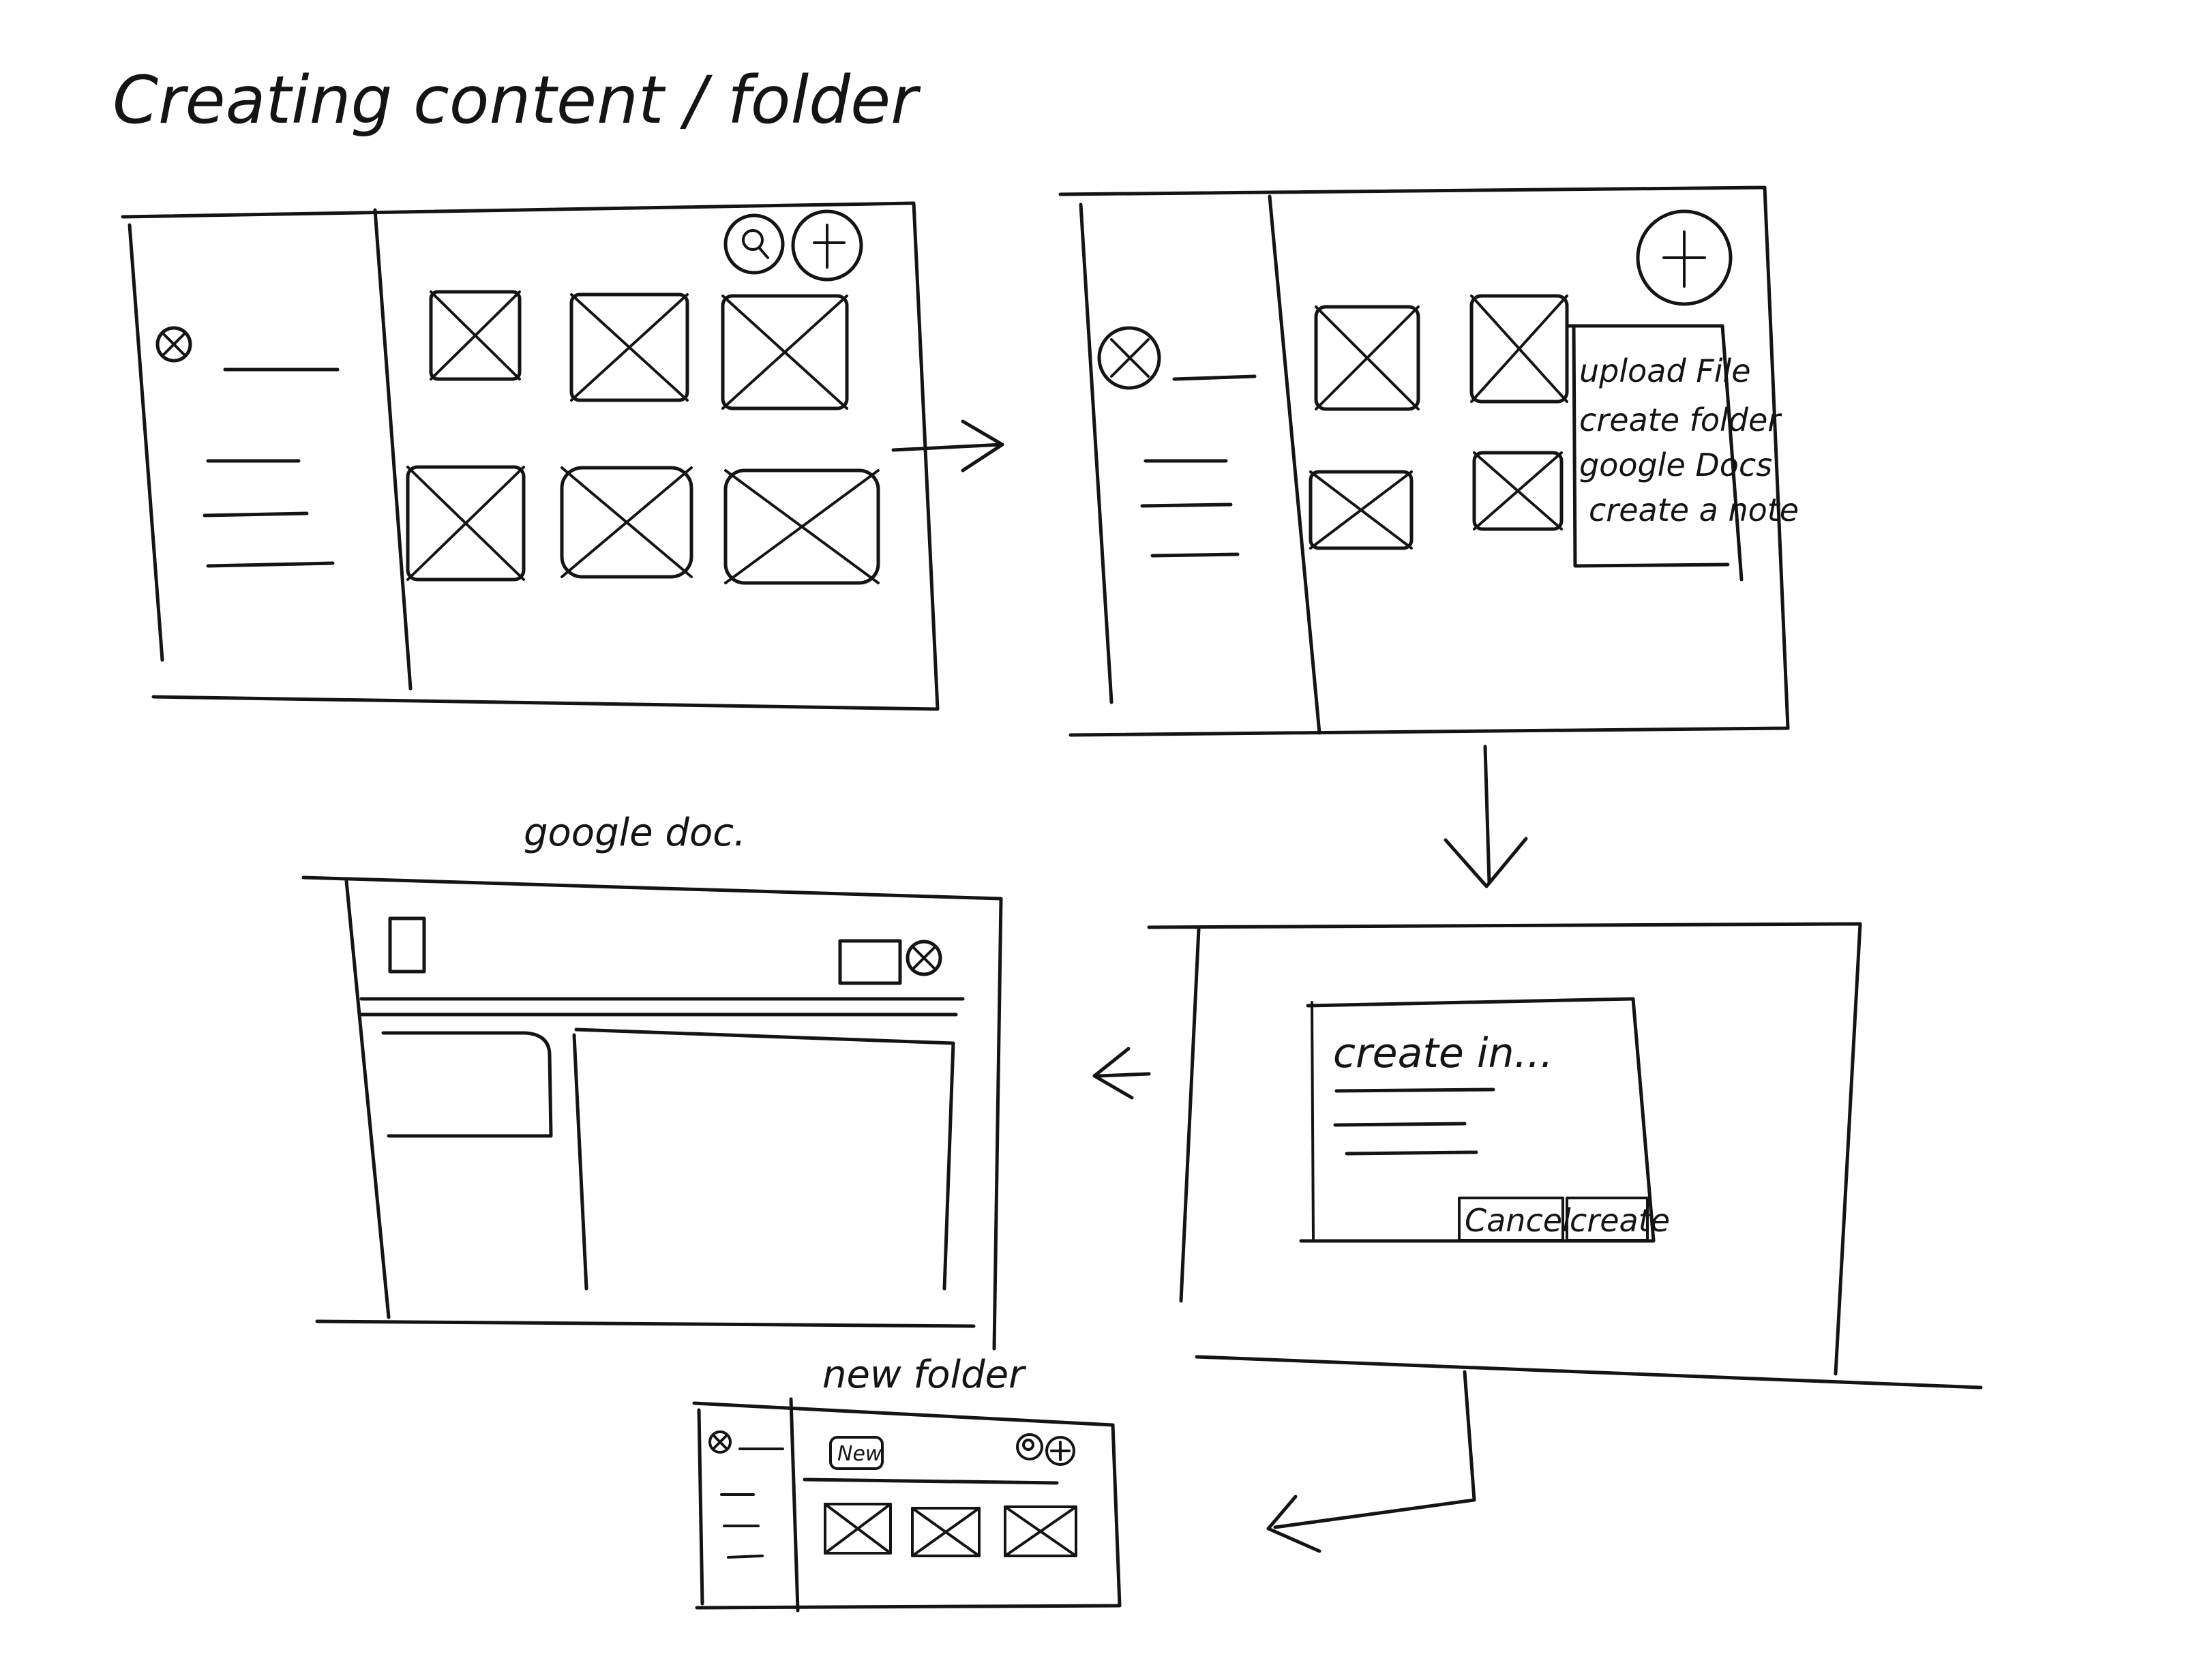 This screenshot has width=2197, height=1680. What do you see at coordinates (1371, 1461) in the screenshot?
I see `flow-arrow-to-new-folder` at bounding box center [1371, 1461].